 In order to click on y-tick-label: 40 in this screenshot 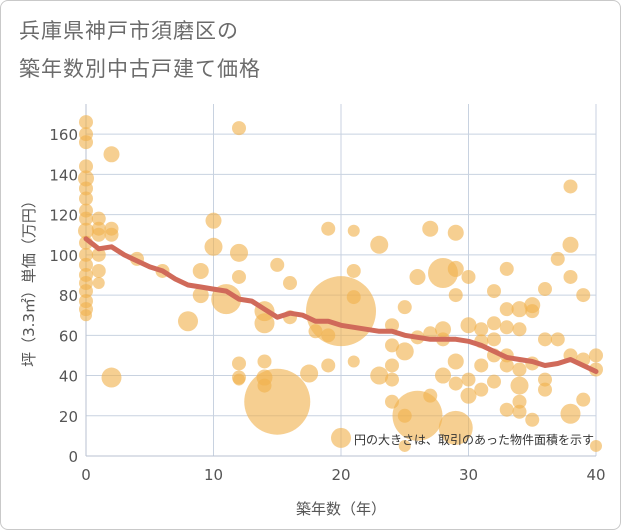, I will do `click(68, 377)`.